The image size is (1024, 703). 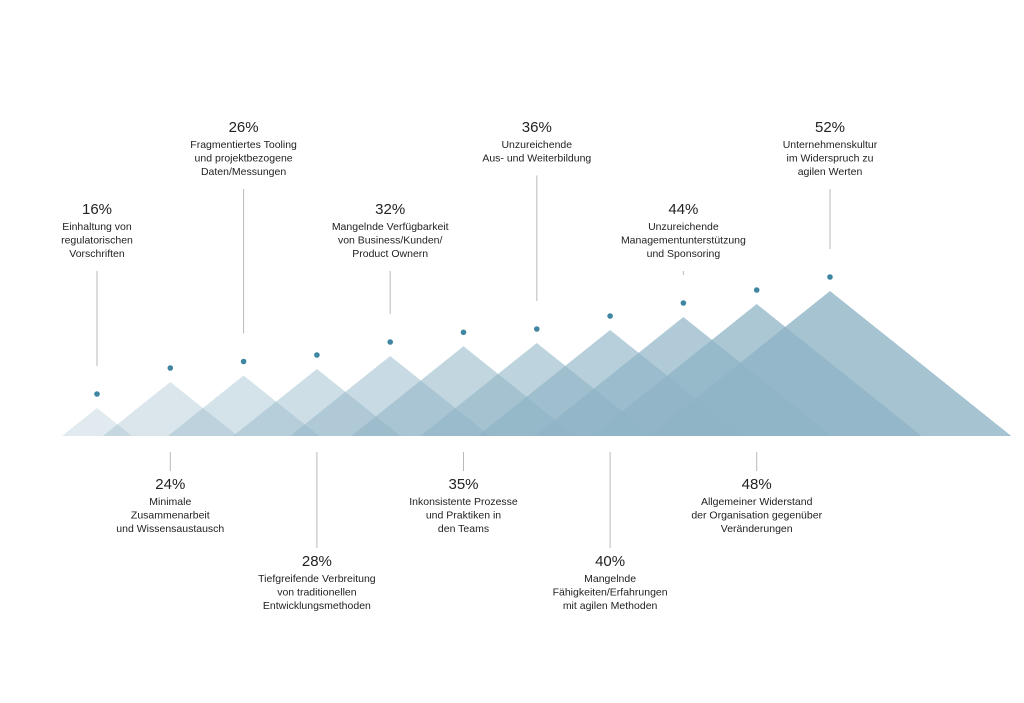 I want to click on dots-layer, so click(x=463, y=335).